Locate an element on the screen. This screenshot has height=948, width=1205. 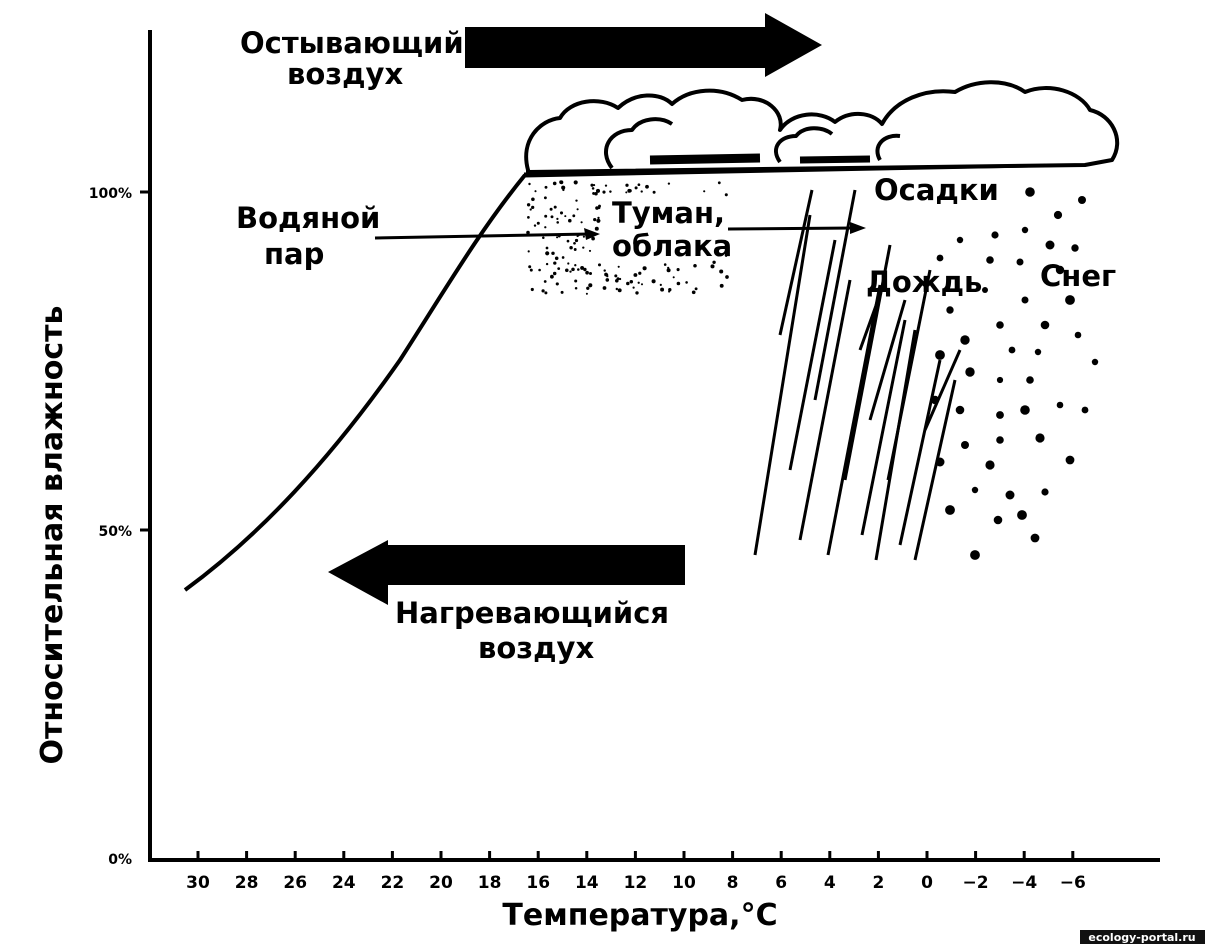
x-tick-label: 16 is located at coordinates (538, 883).